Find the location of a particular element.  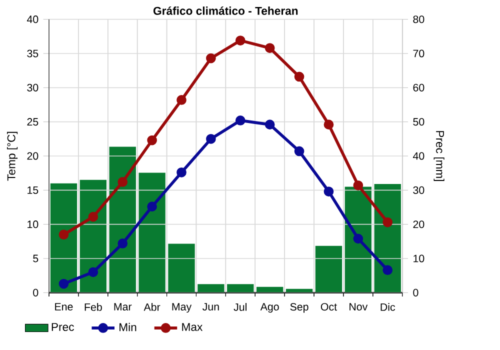

x-tick-label: May is located at coordinates (182, 308).